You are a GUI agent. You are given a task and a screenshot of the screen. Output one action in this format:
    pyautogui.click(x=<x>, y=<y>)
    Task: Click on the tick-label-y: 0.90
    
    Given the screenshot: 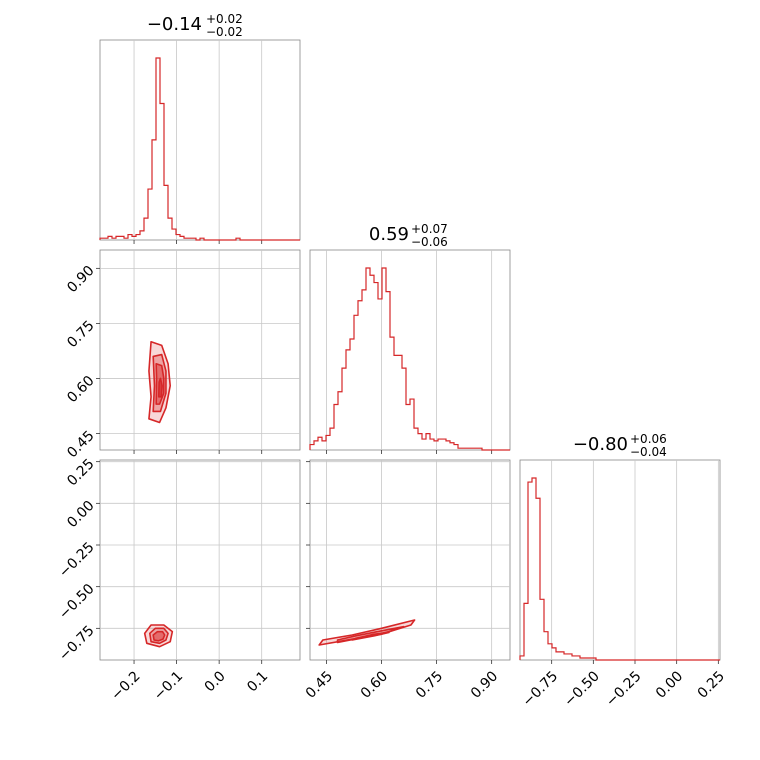 What is the action you would take?
    pyautogui.click(x=80, y=279)
    